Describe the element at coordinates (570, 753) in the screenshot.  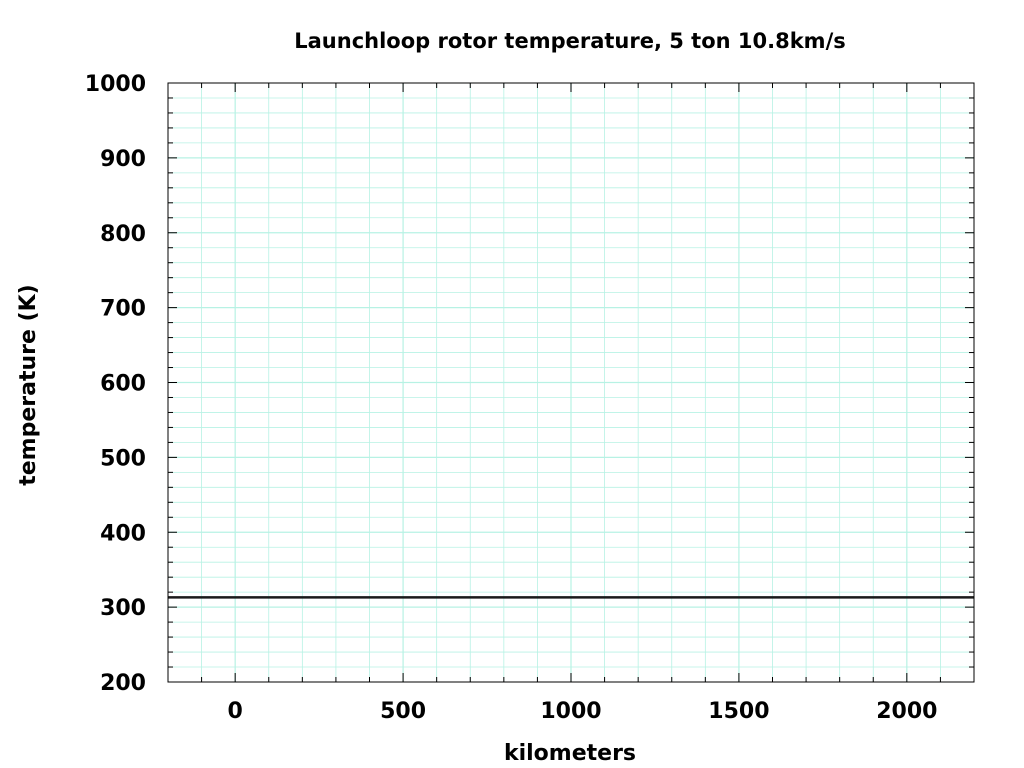
I see `x-axis-title: kilometers` at that location.